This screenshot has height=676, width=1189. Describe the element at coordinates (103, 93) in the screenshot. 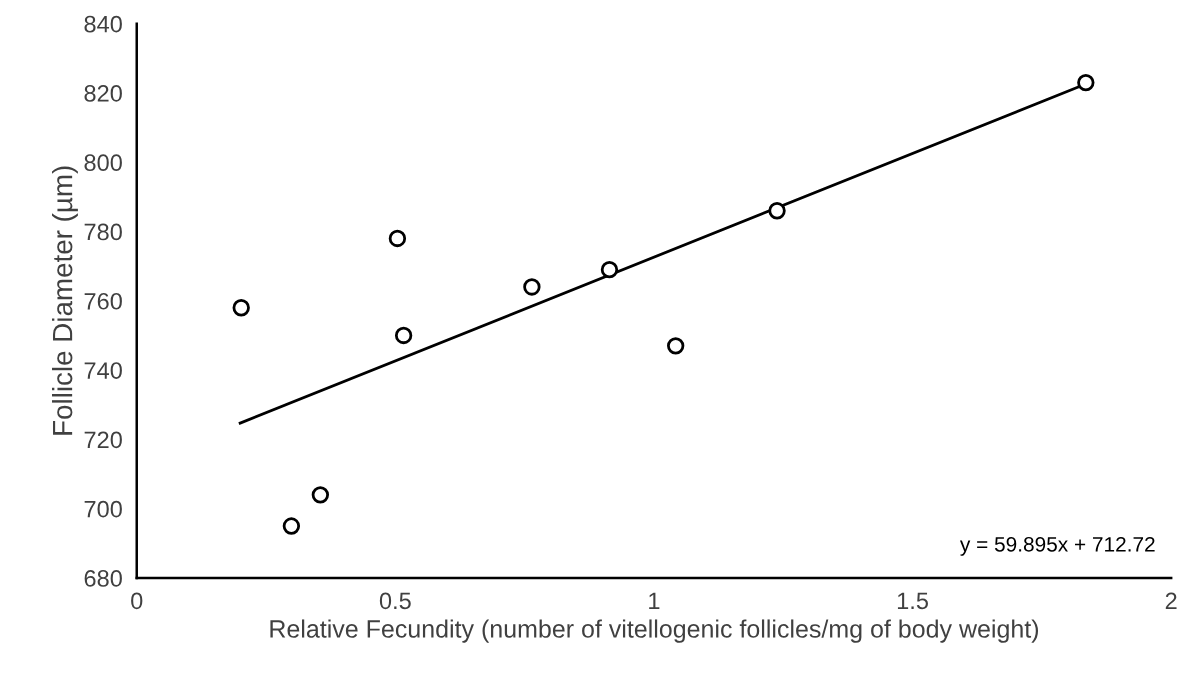

I see `y-tick-label: 820` at that location.